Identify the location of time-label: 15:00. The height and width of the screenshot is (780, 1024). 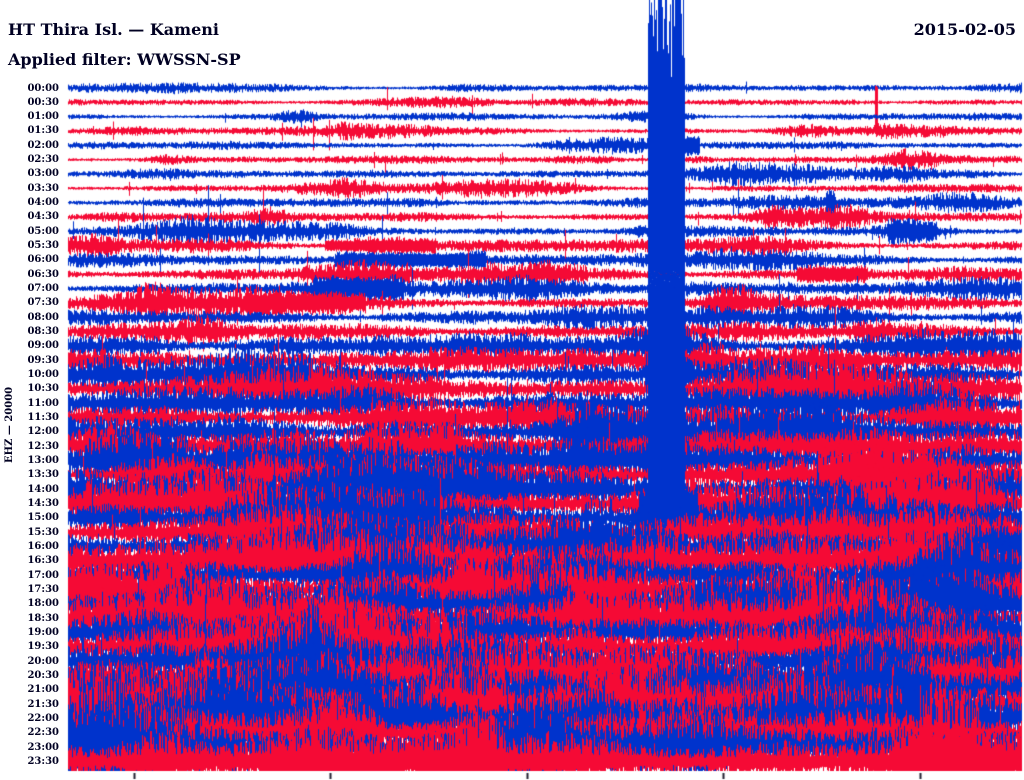
(43, 518).